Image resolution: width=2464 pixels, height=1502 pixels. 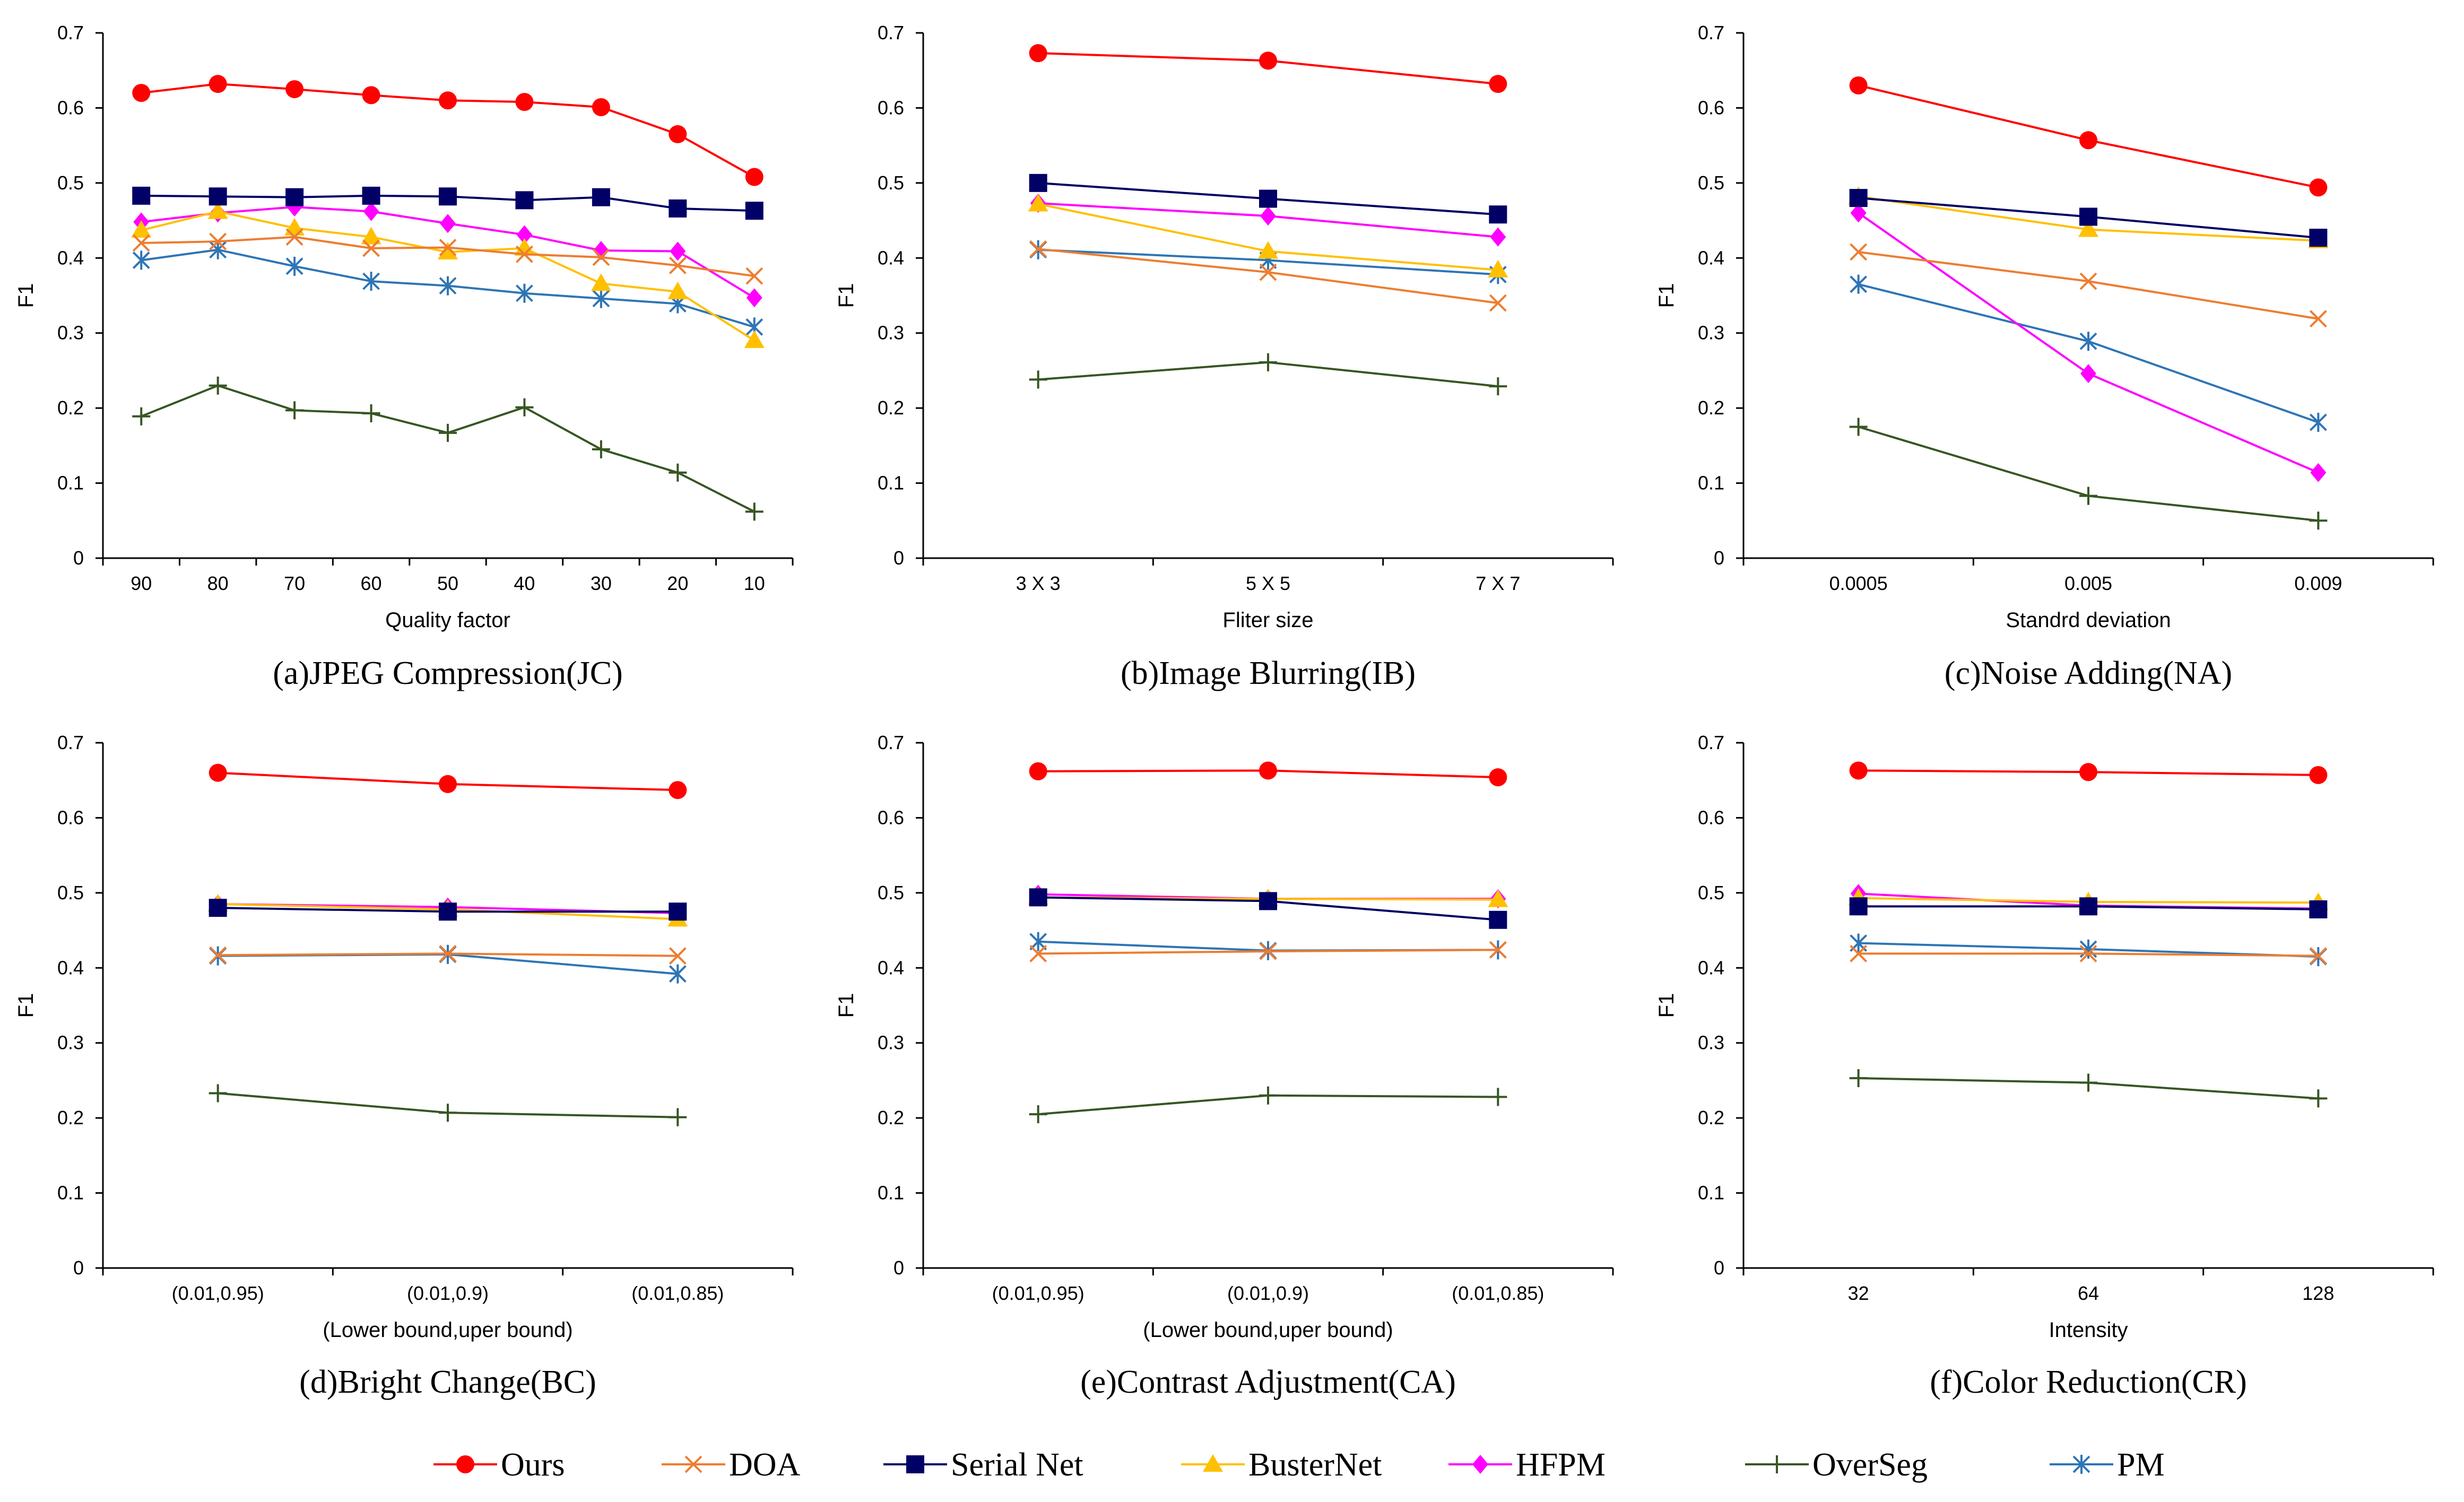 I want to click on y-tick-label: 0.2, so click(x=70, y=1117).